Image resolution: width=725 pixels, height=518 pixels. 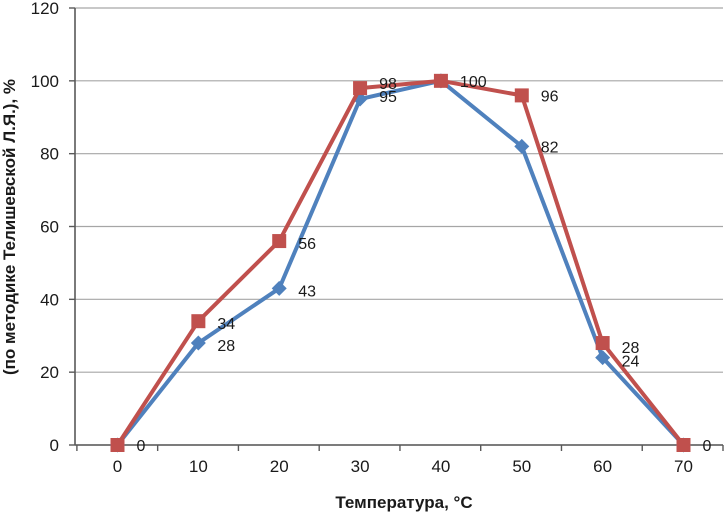 What do you see at coordinates (388, 84) in the screenshot?
I see `red-series-data-label: 98` at bounding box center [388, 84].